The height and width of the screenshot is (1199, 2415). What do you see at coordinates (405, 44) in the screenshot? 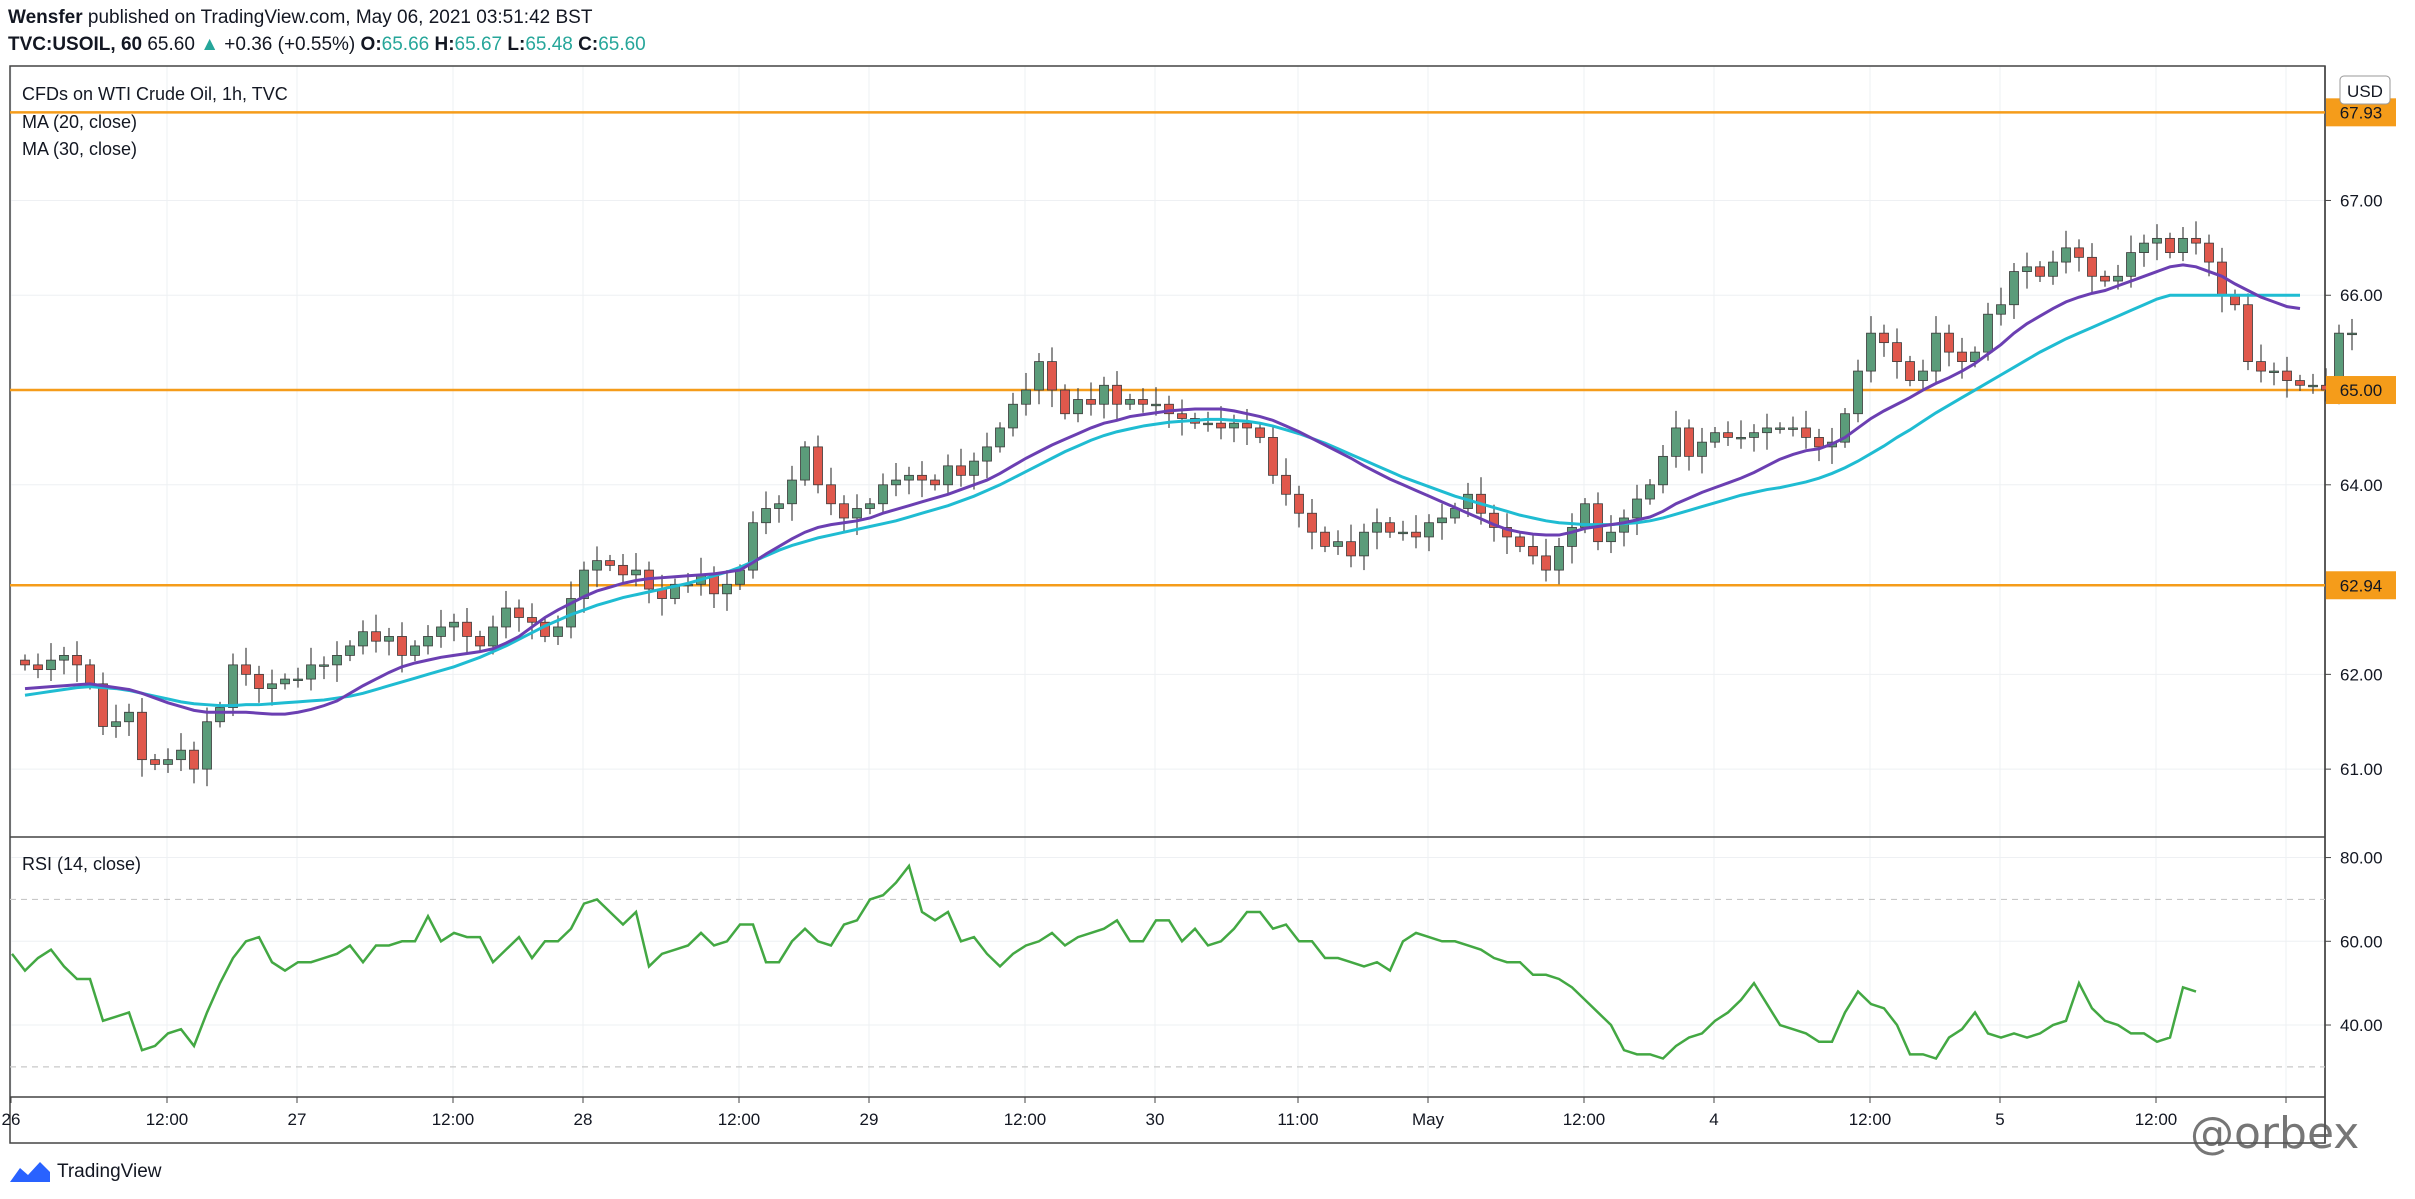
I see `open-value: 65.66` at bounding box center [405, 44].